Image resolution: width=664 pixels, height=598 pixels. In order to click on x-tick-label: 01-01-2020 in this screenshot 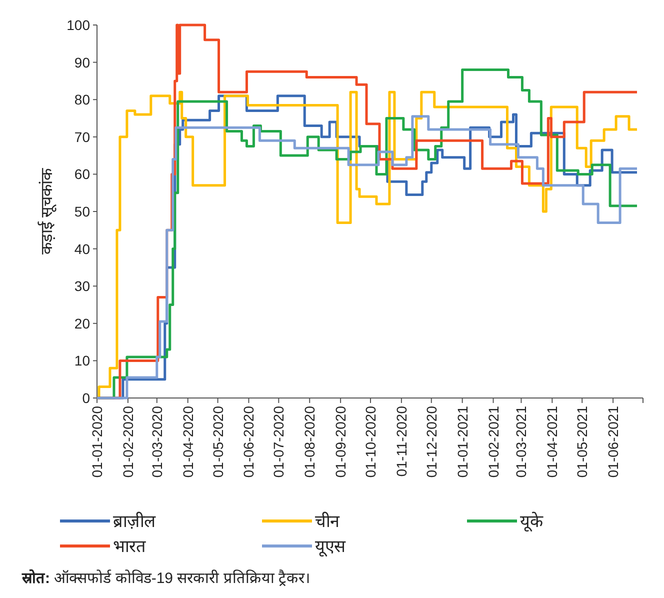, I will do `click(97, 442)`.